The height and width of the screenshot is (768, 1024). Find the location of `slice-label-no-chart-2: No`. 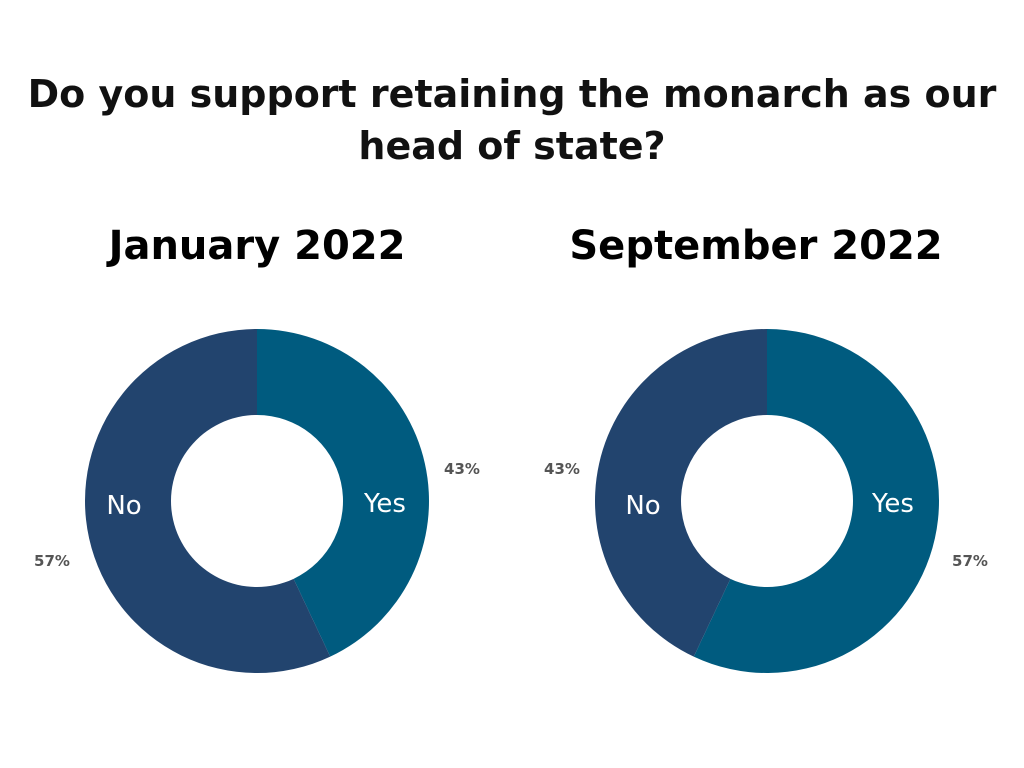

slice-label-no-chart-2: No is located at coordinates (642, 506).